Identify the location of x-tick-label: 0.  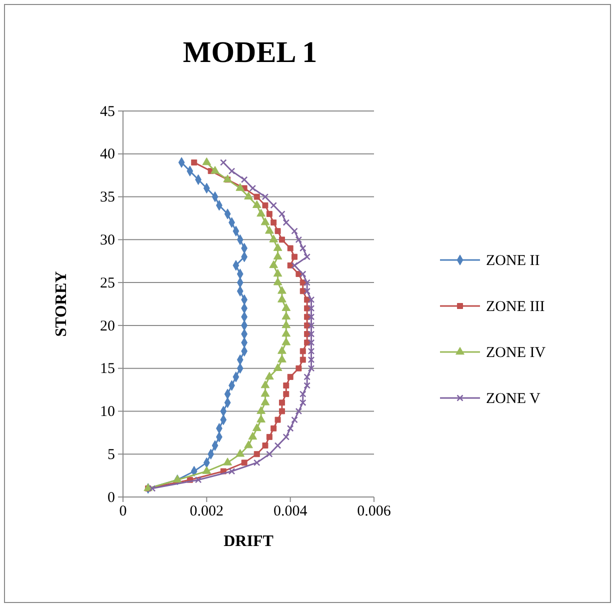
(123, 512).